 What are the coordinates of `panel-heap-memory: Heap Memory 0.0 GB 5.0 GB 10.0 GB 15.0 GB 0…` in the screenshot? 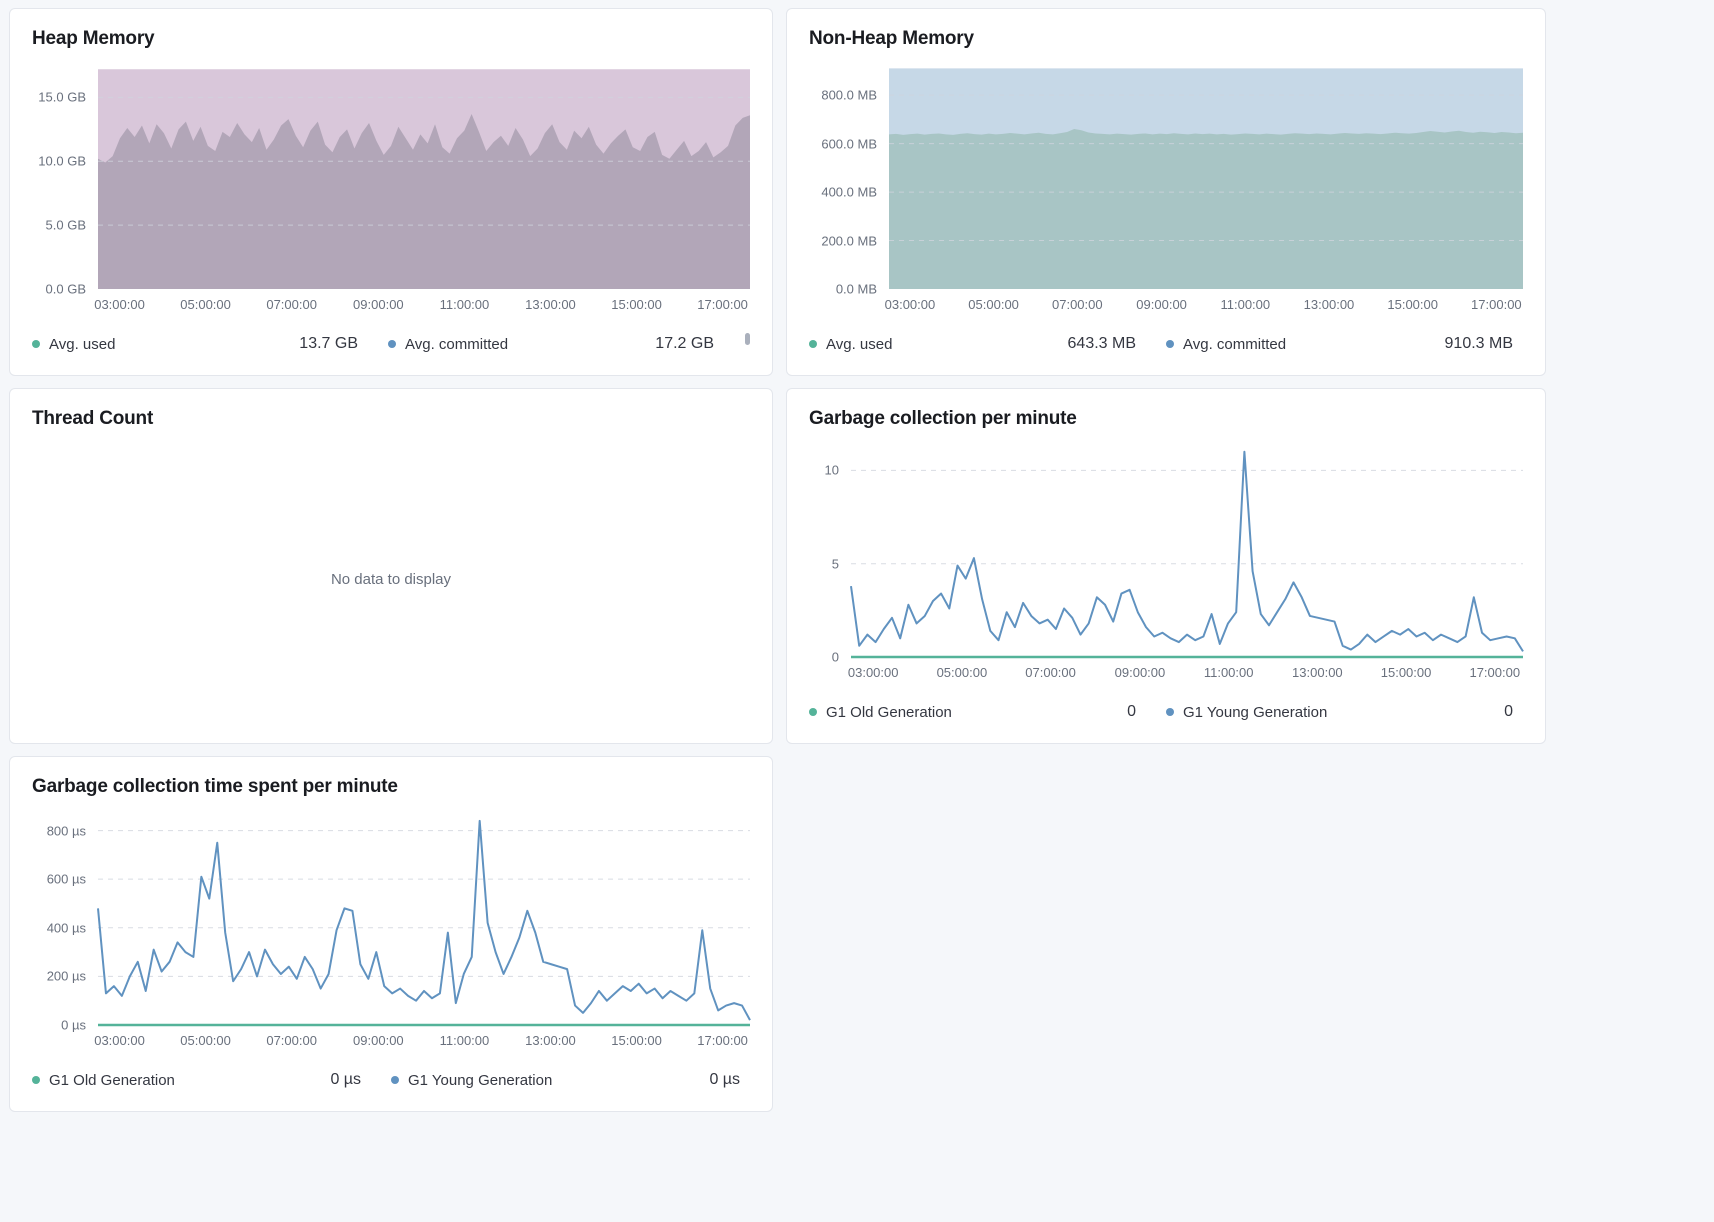 It's located at (391, 192).